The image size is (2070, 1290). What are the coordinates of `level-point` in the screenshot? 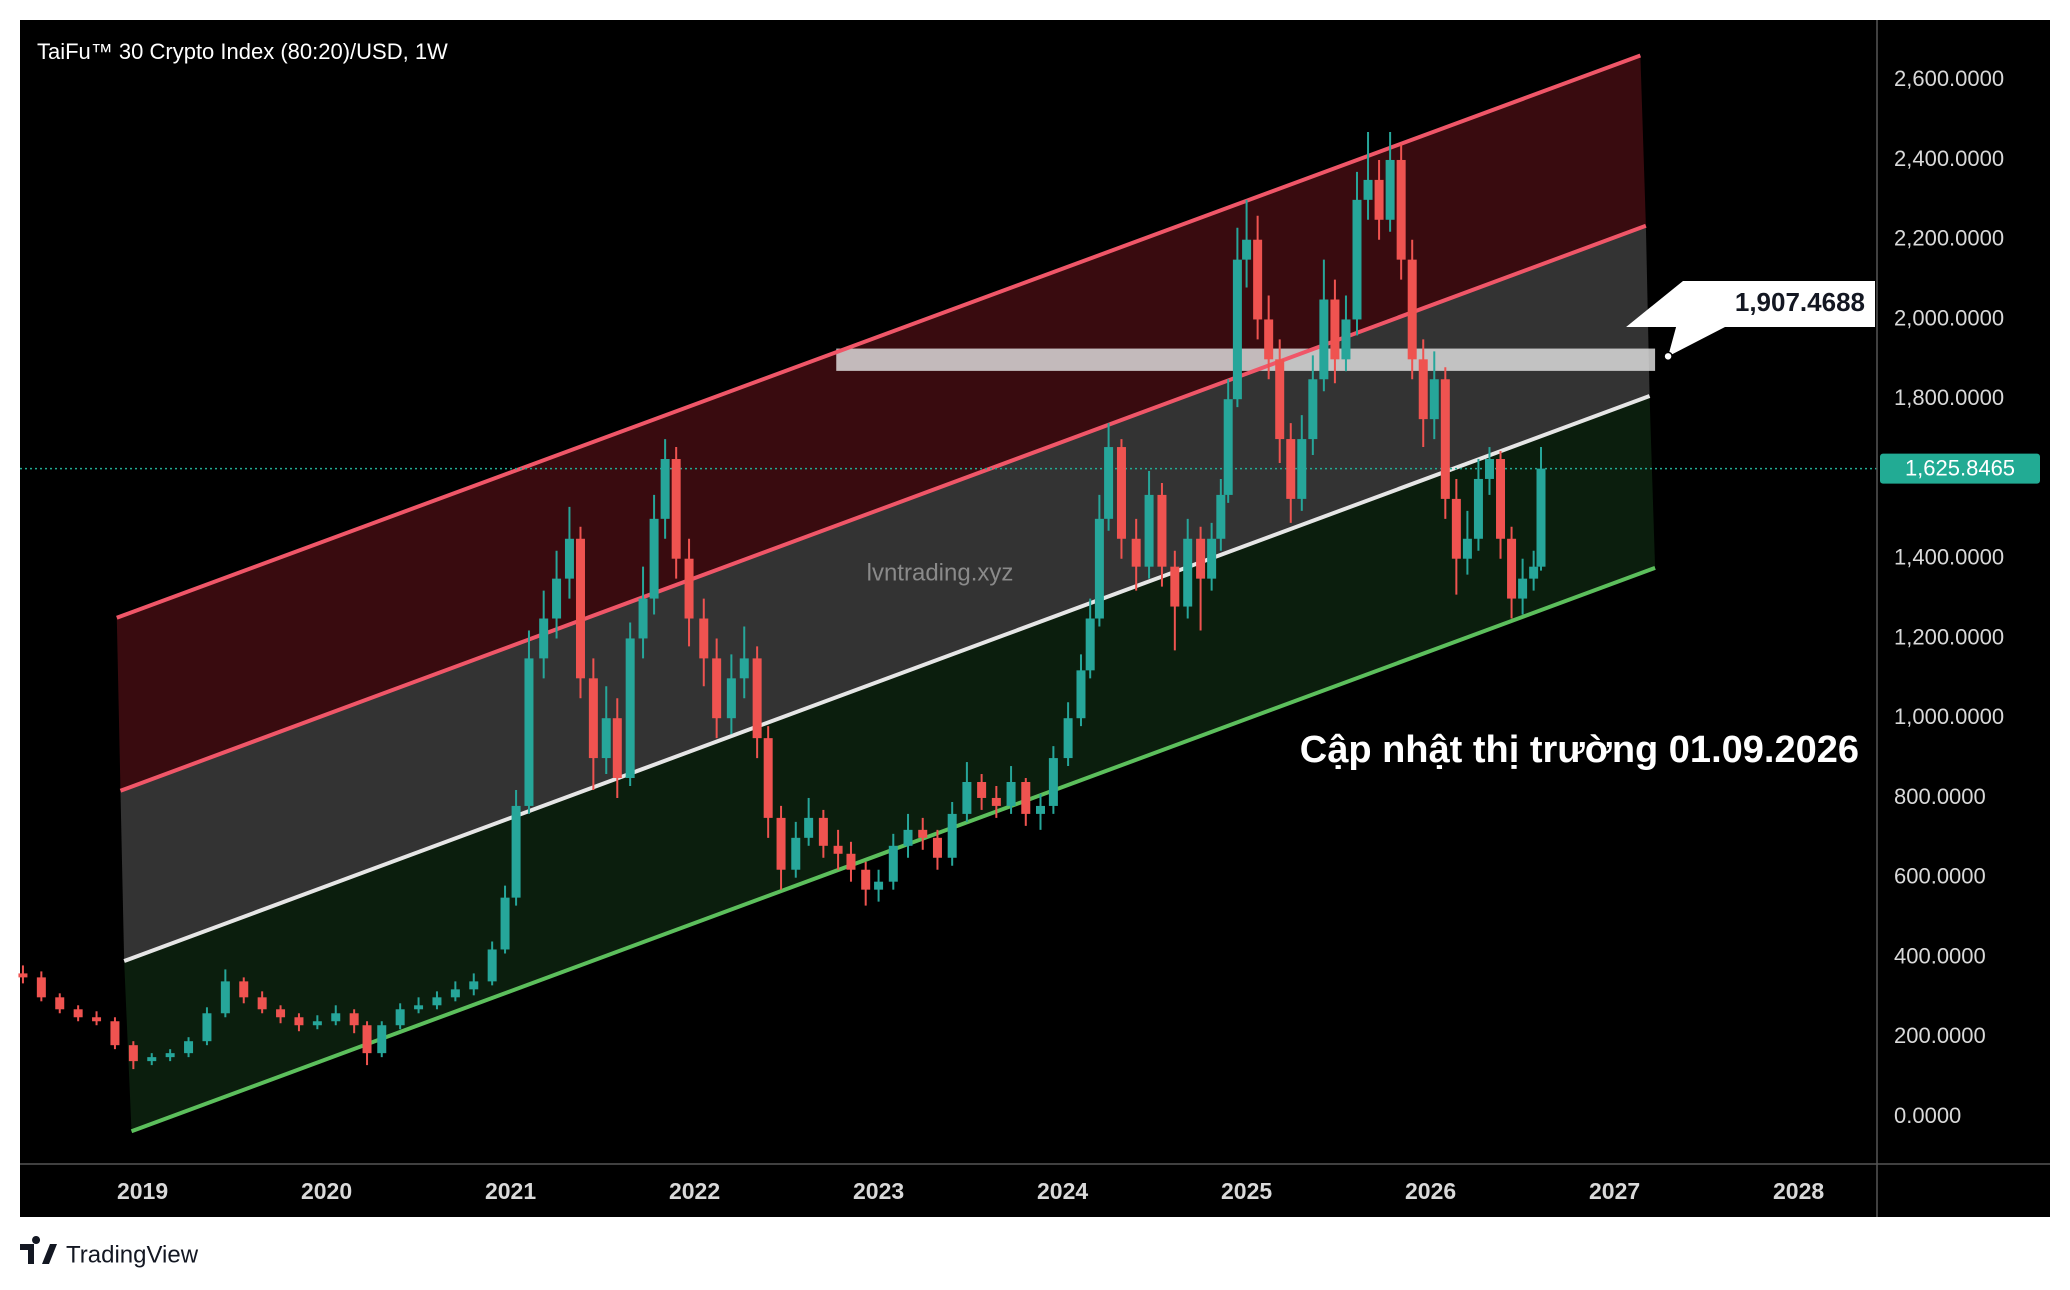 It's located at (1668, 356).